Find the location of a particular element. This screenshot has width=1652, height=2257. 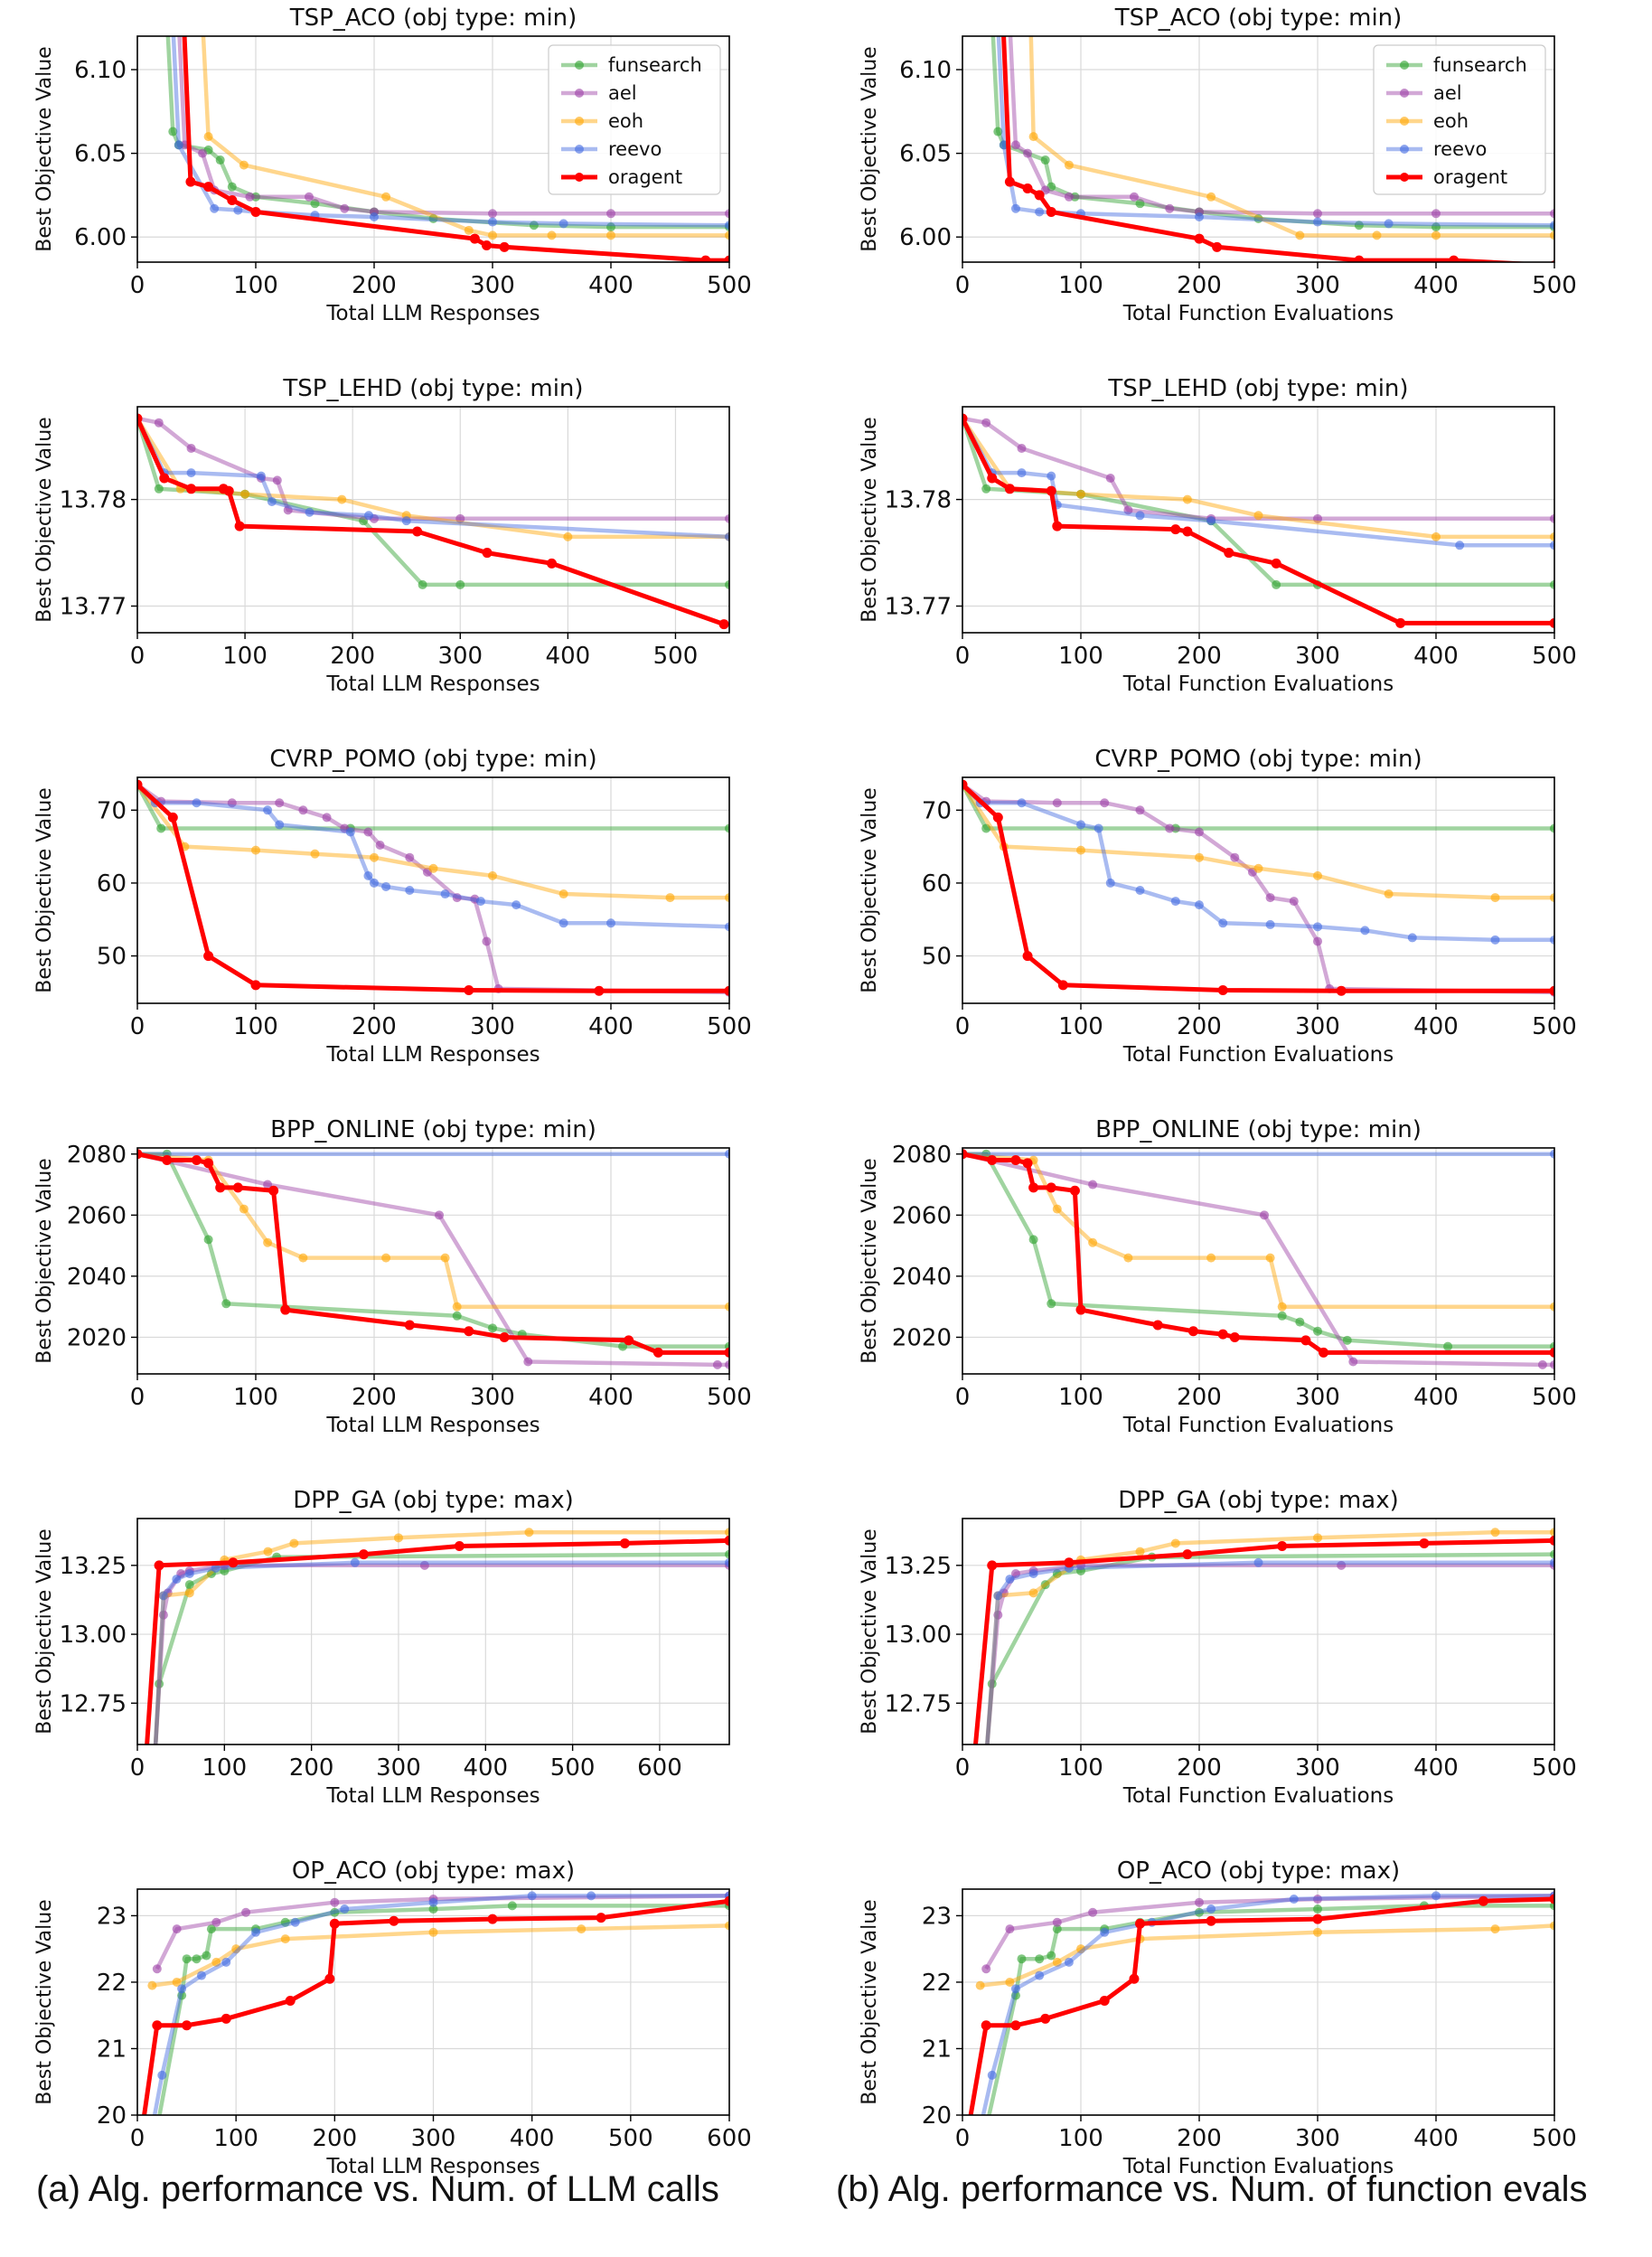

series-line-eoh is located at coordinates (1258, 1230).